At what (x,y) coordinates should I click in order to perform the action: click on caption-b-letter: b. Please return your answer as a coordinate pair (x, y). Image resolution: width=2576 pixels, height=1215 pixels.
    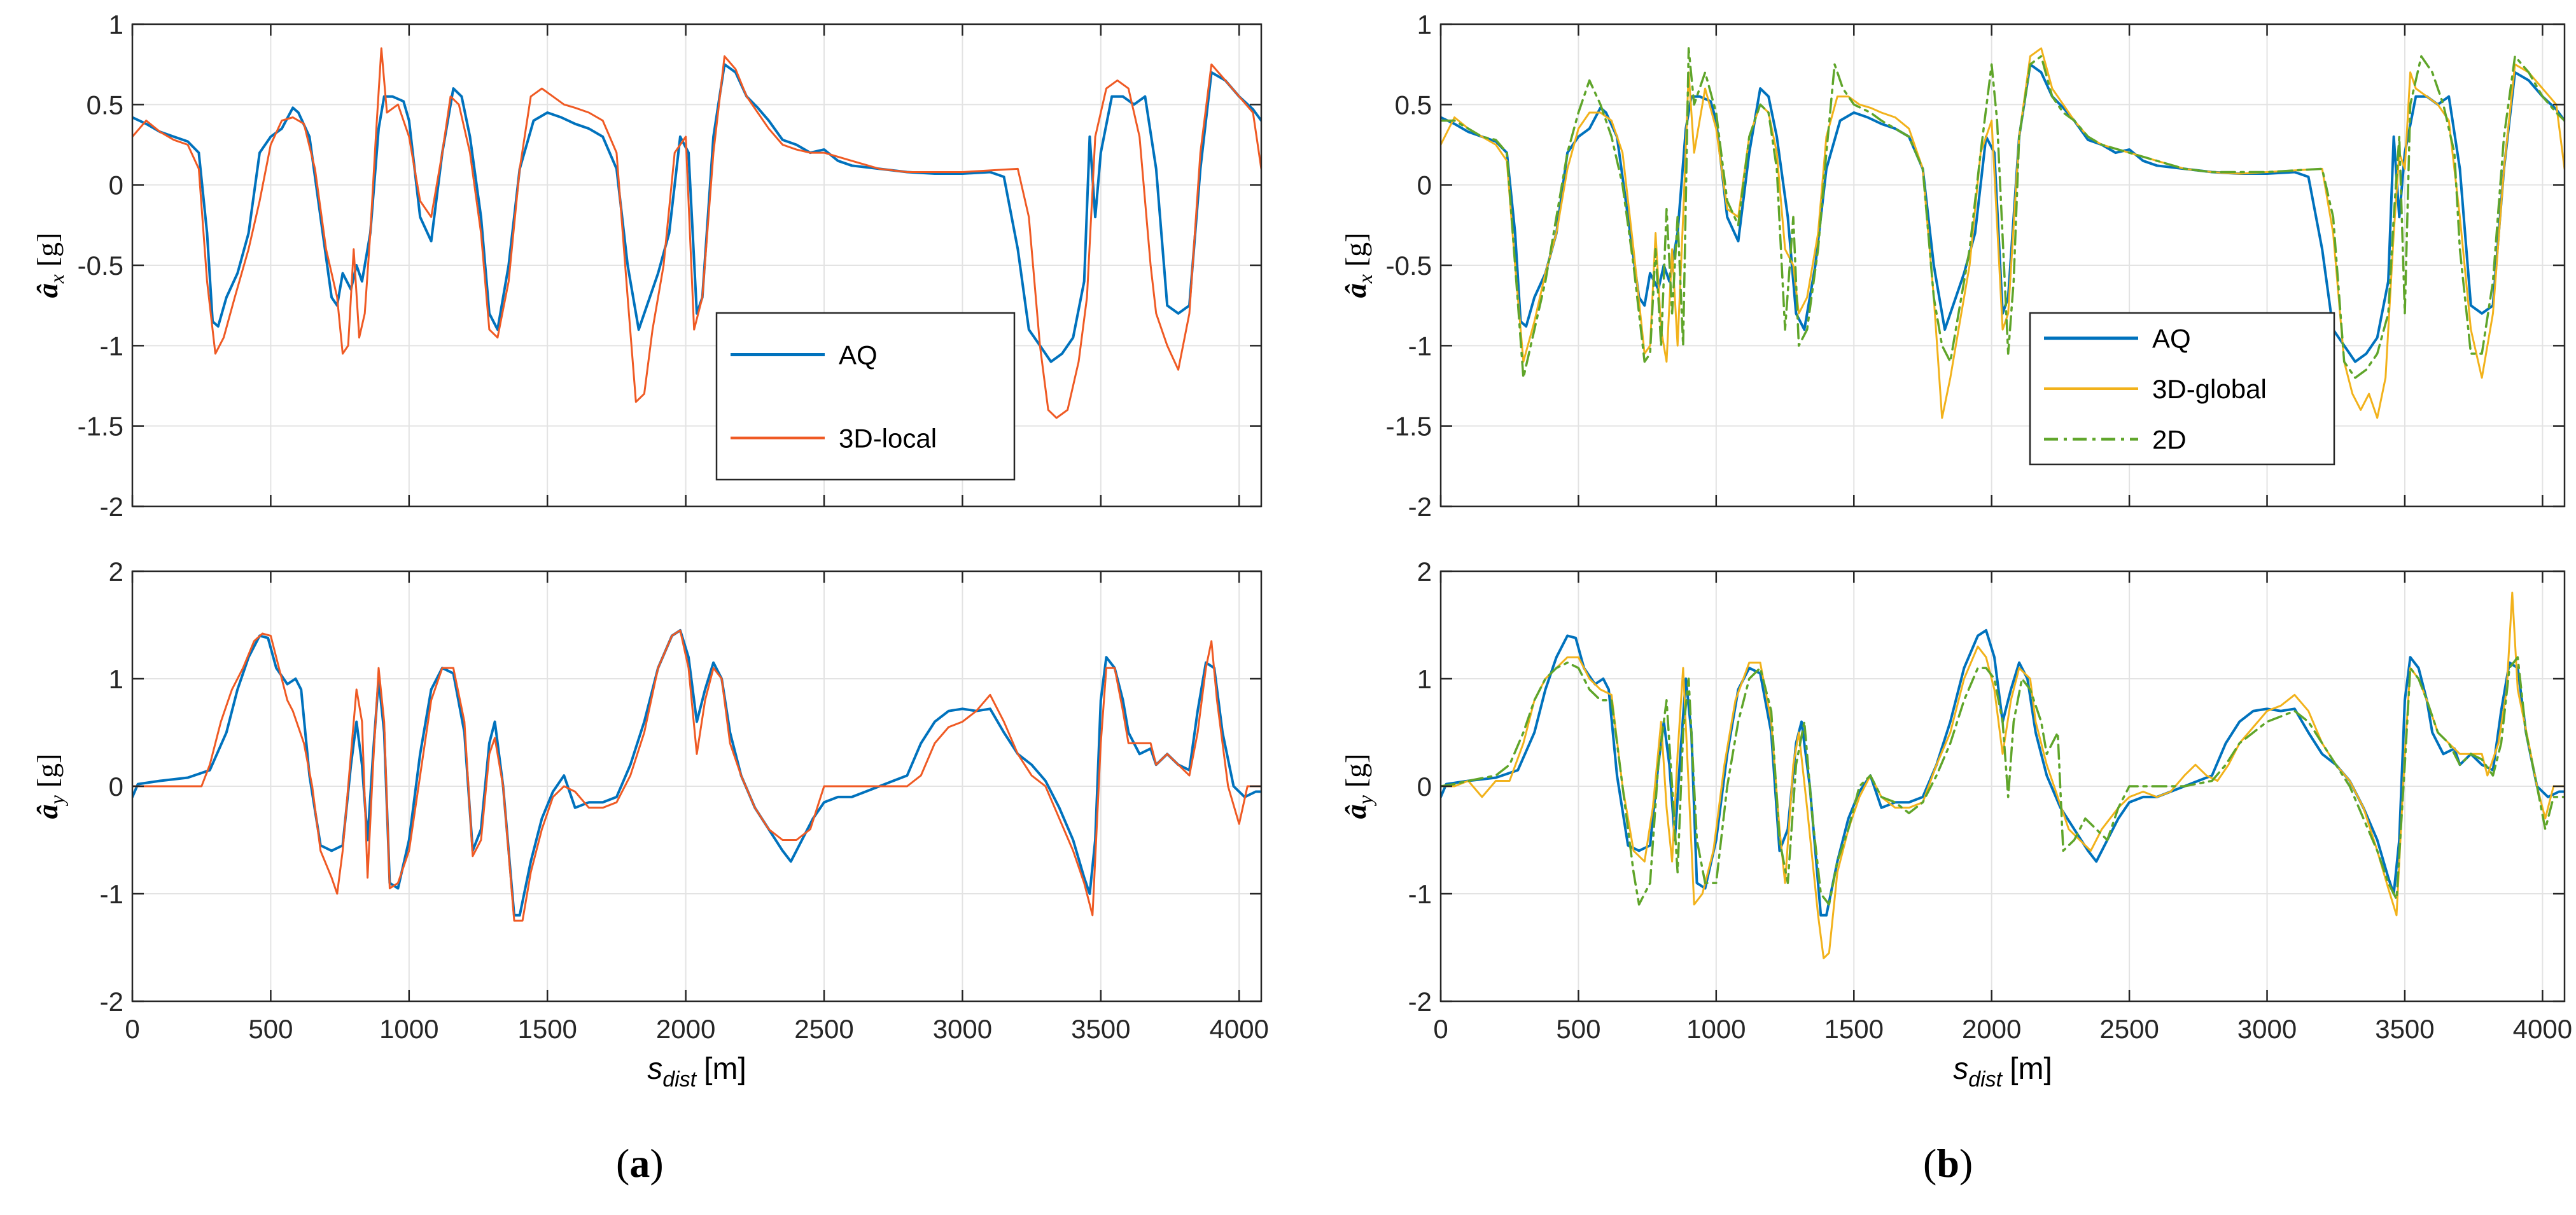
    Looking at the image, I should click on (1947, 1163).